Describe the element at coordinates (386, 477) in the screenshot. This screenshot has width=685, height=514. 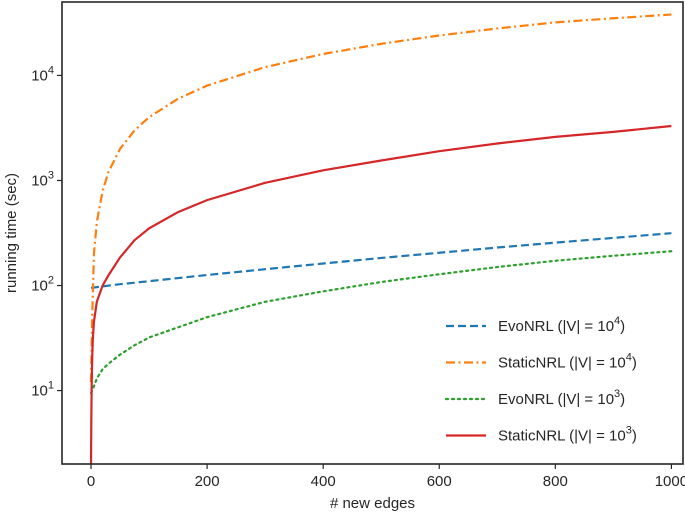
I see `x-axis-ticks: 0 200 400 600 800 1000` at that location.